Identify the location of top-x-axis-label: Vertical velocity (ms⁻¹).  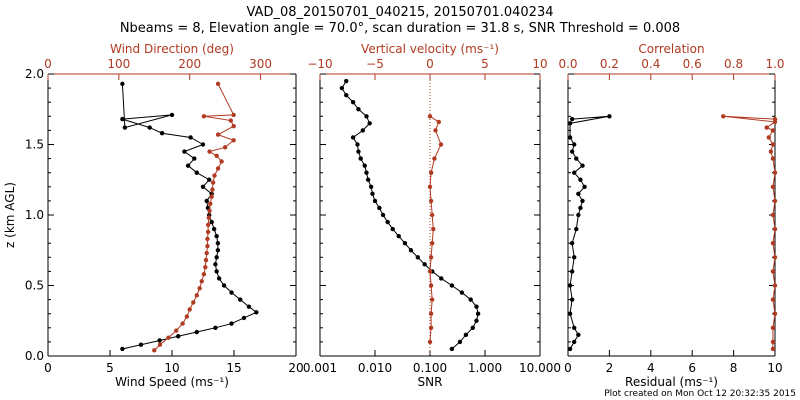
(430, 49).